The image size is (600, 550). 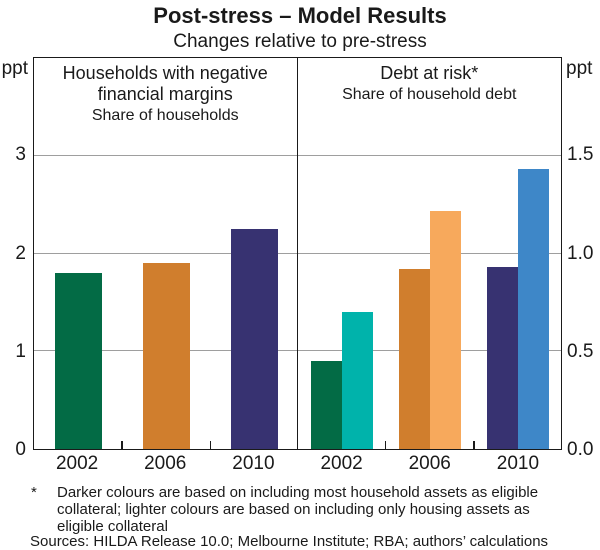 What do you see at coordinates (580, 449) in the screenshot?
I see `y-axis-label: 0.0` at bounding box center [580, 449].